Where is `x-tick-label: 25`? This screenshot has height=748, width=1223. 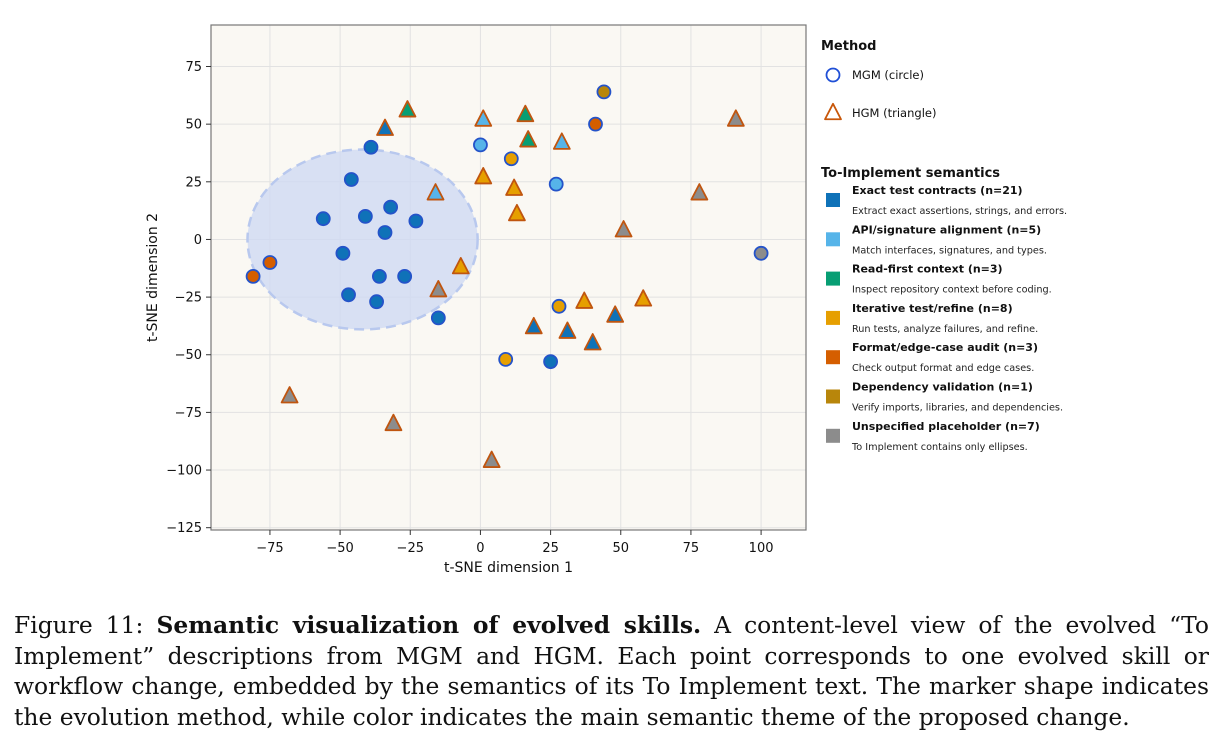
x-tick-label: 25 is located at coordinates (550, 548).